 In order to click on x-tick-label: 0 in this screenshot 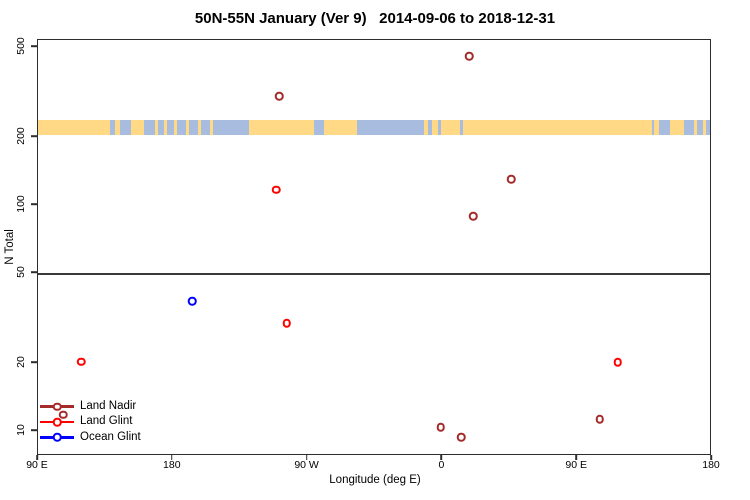, I will do `click(441, 465)`.